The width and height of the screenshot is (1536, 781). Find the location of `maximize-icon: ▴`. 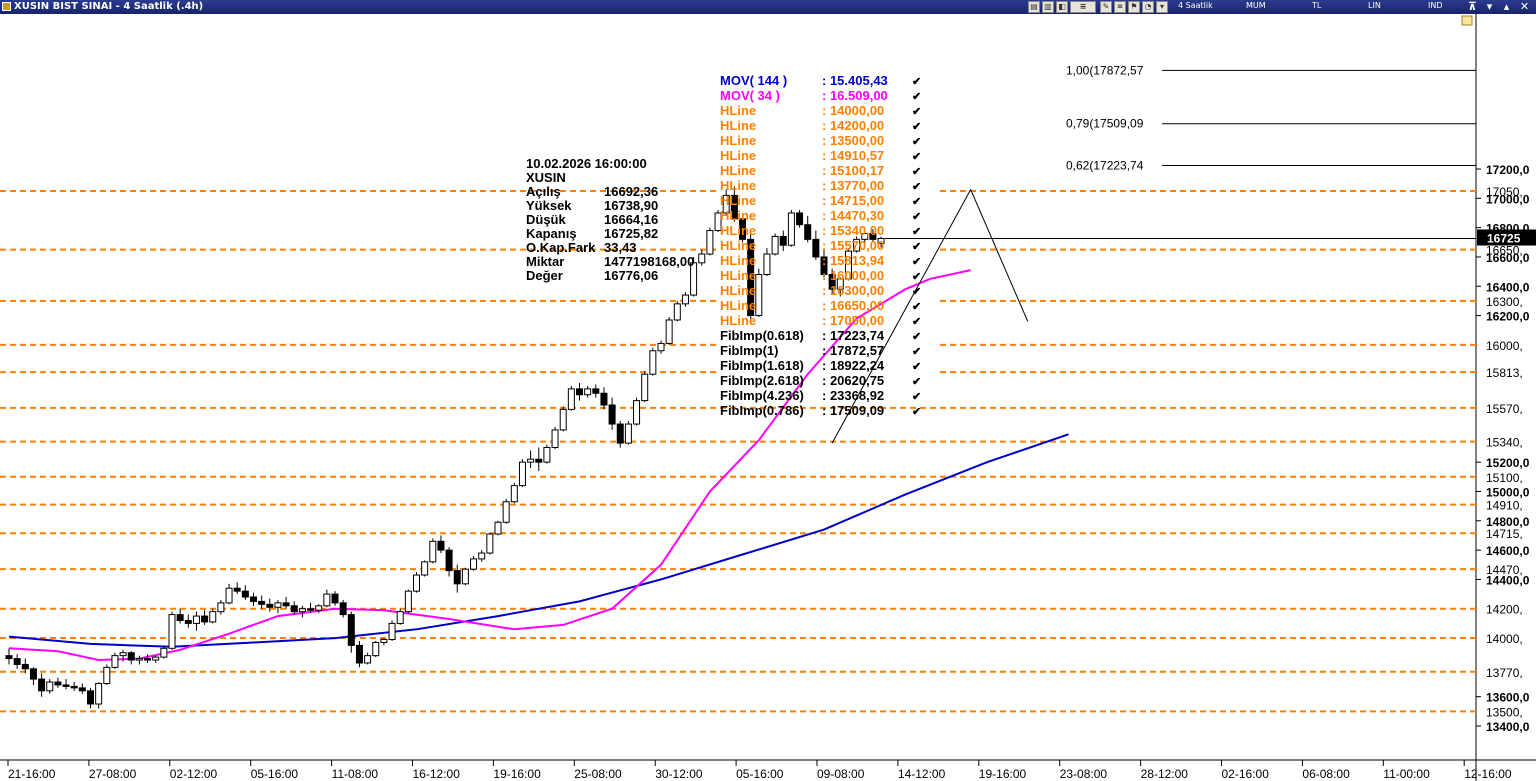

maximize-icon: ▴ is located at coordinates (1506, 6).